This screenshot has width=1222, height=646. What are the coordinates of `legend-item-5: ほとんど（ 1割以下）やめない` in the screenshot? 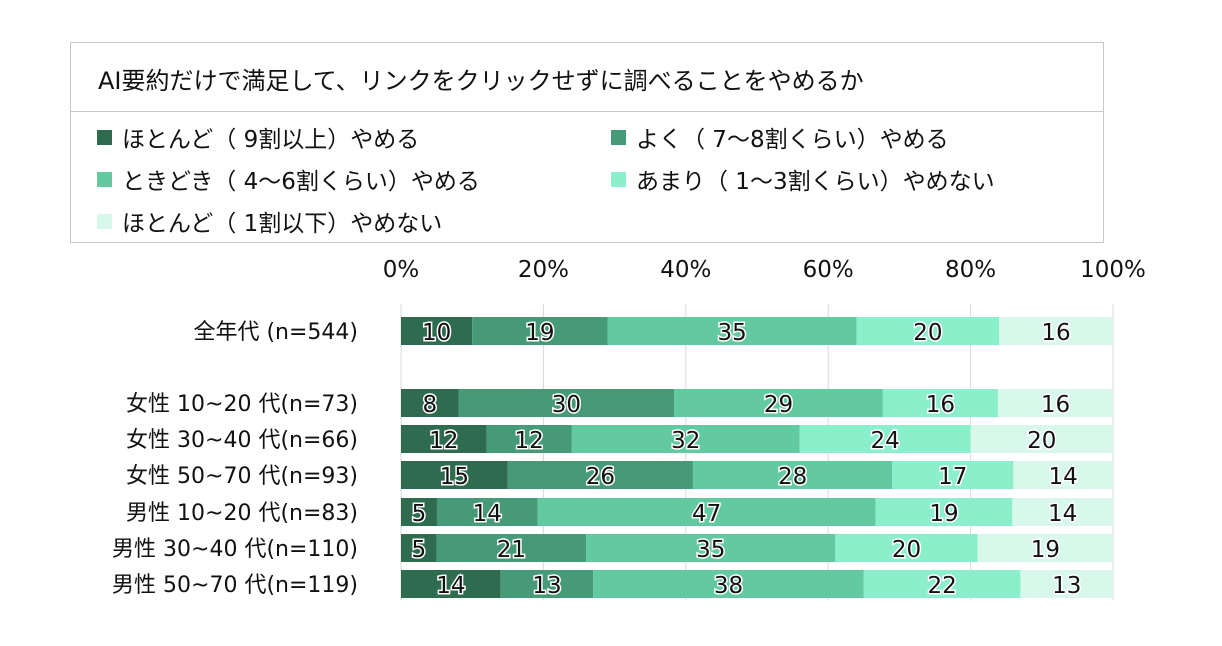 It's located at (269, 221).